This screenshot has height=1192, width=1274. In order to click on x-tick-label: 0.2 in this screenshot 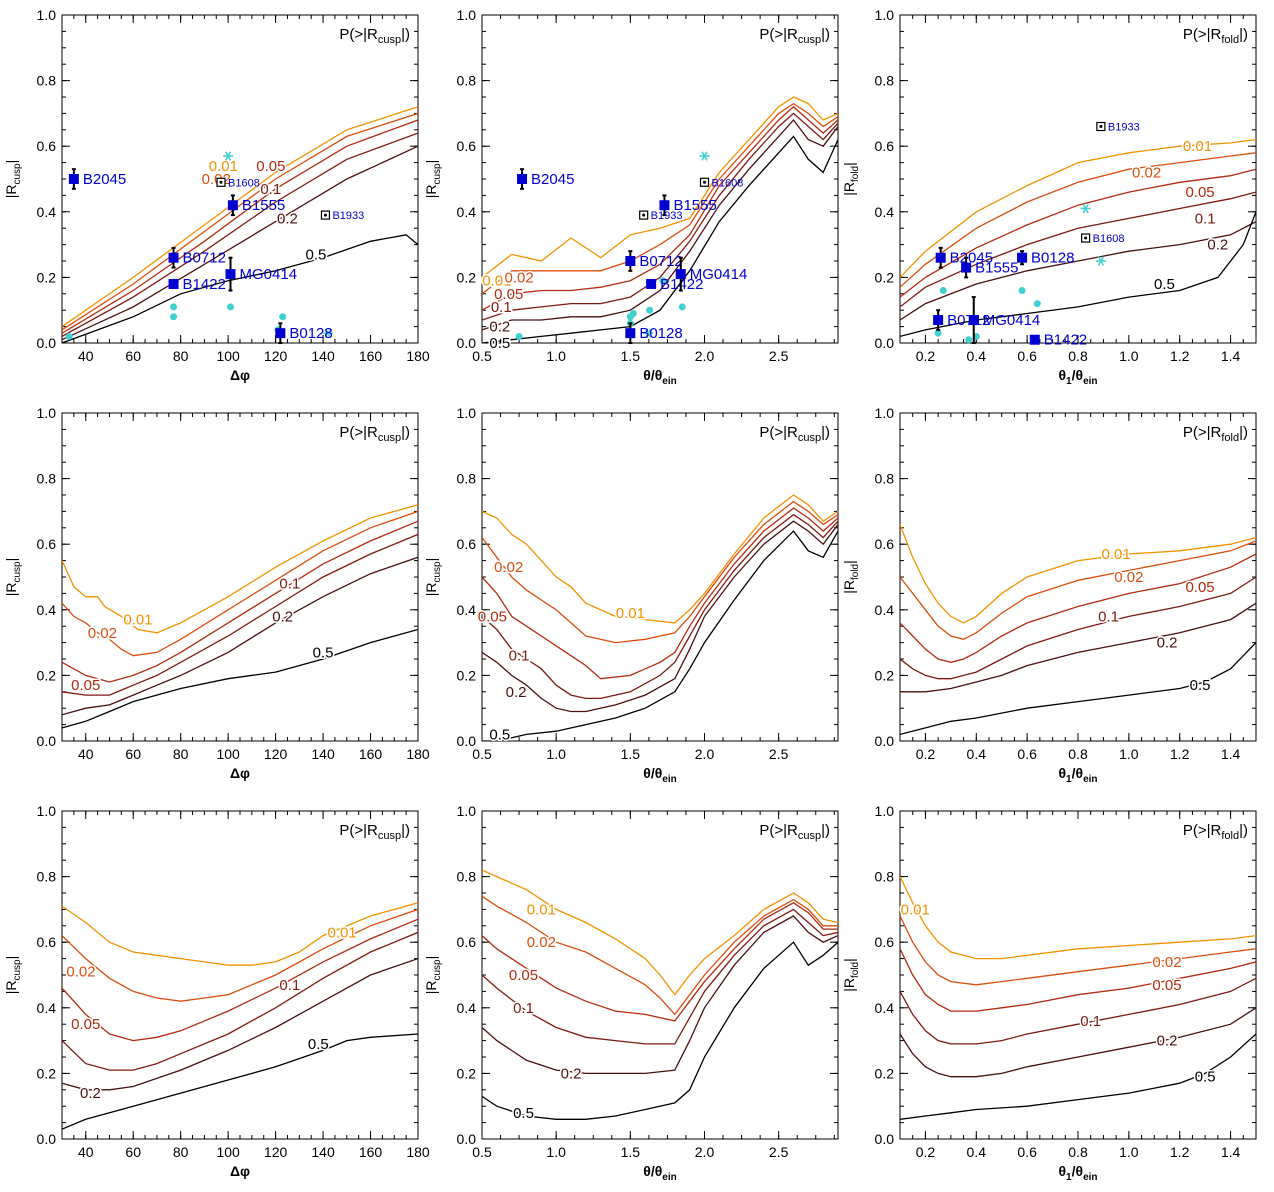, I will do `click(926, 1152)`.